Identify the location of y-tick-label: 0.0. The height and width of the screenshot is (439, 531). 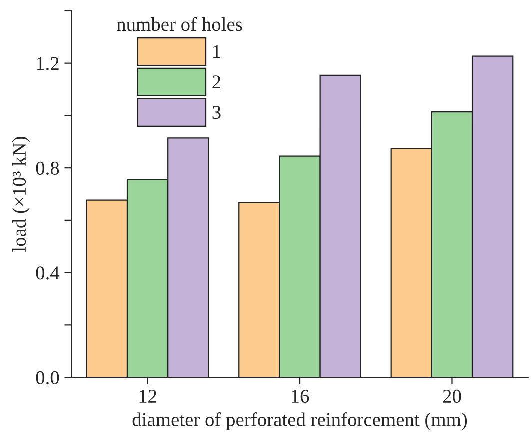
(48, 378).